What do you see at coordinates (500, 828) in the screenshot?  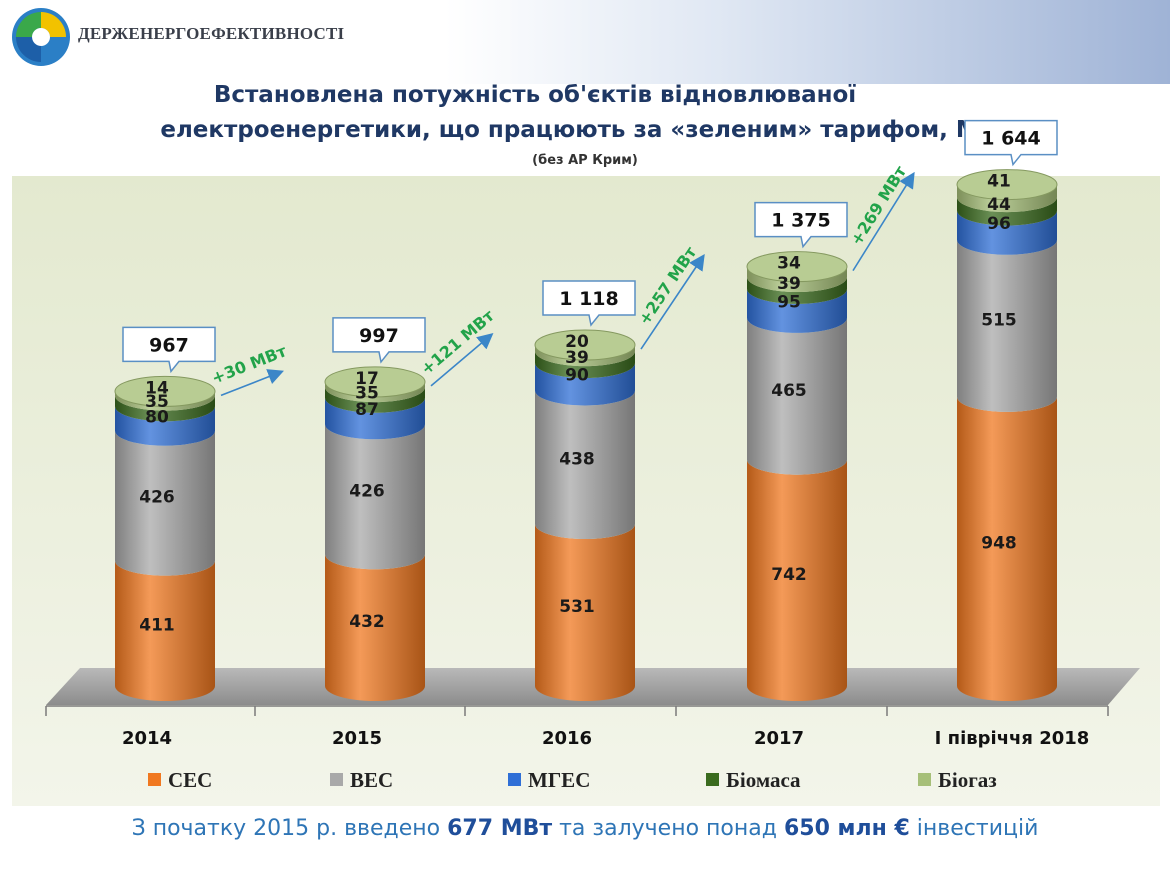 I see `footer-value-capacity: 677 МВт` at bounding box center [500, 828].